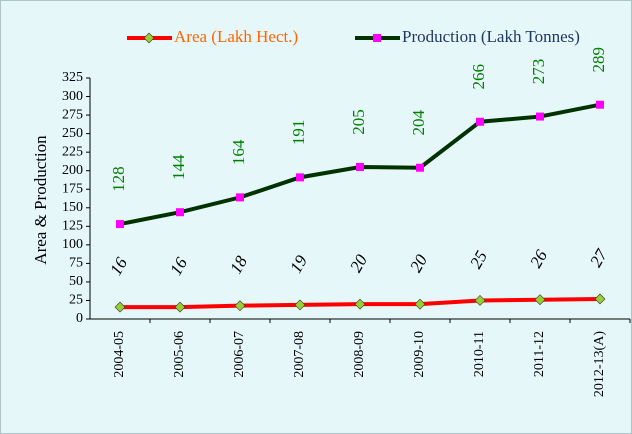 This screenshot has height=434, width=632. What do you see at coordinates (598, 60) in the screenshot?
I see `data-label: 289` at bounding box center [598, 60].